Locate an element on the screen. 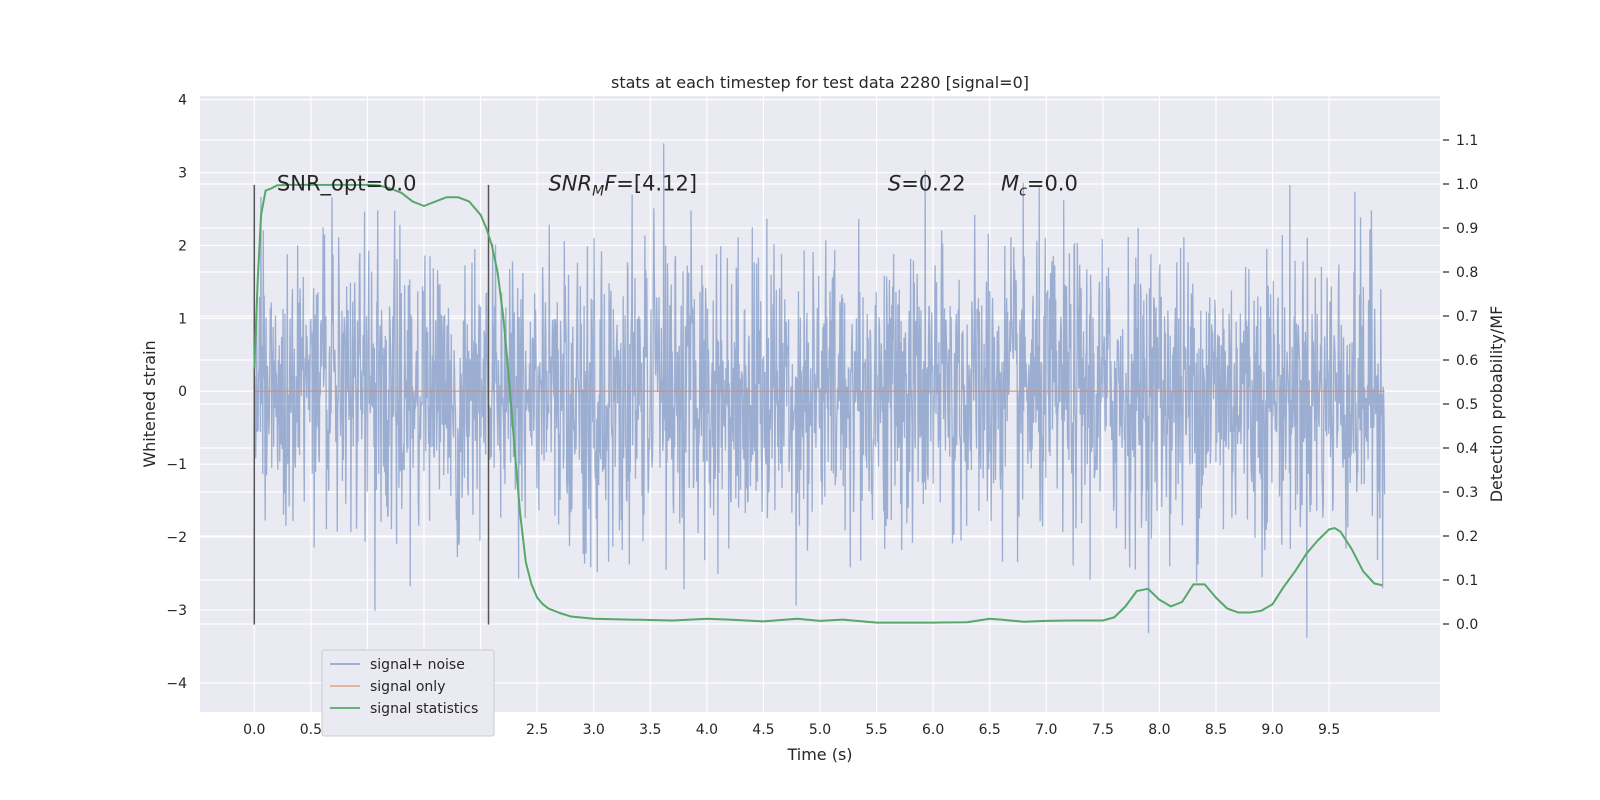  x-tick-label-6: 3.0 is located at coordinates (594, 730).